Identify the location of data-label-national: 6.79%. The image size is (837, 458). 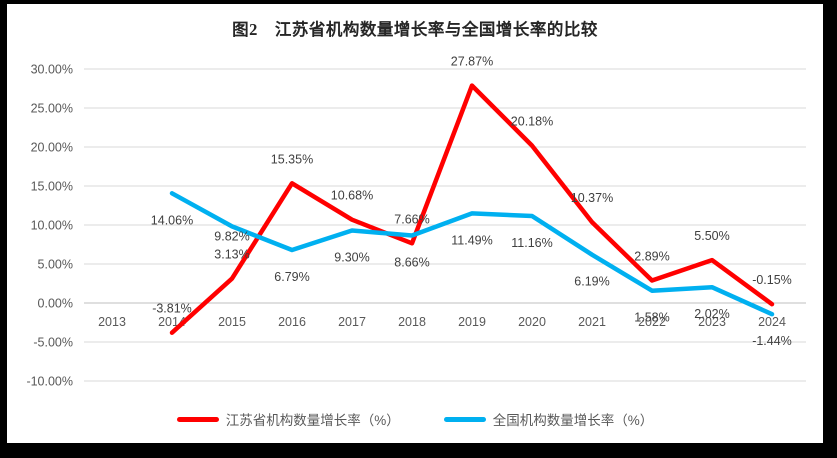
(291, 277).